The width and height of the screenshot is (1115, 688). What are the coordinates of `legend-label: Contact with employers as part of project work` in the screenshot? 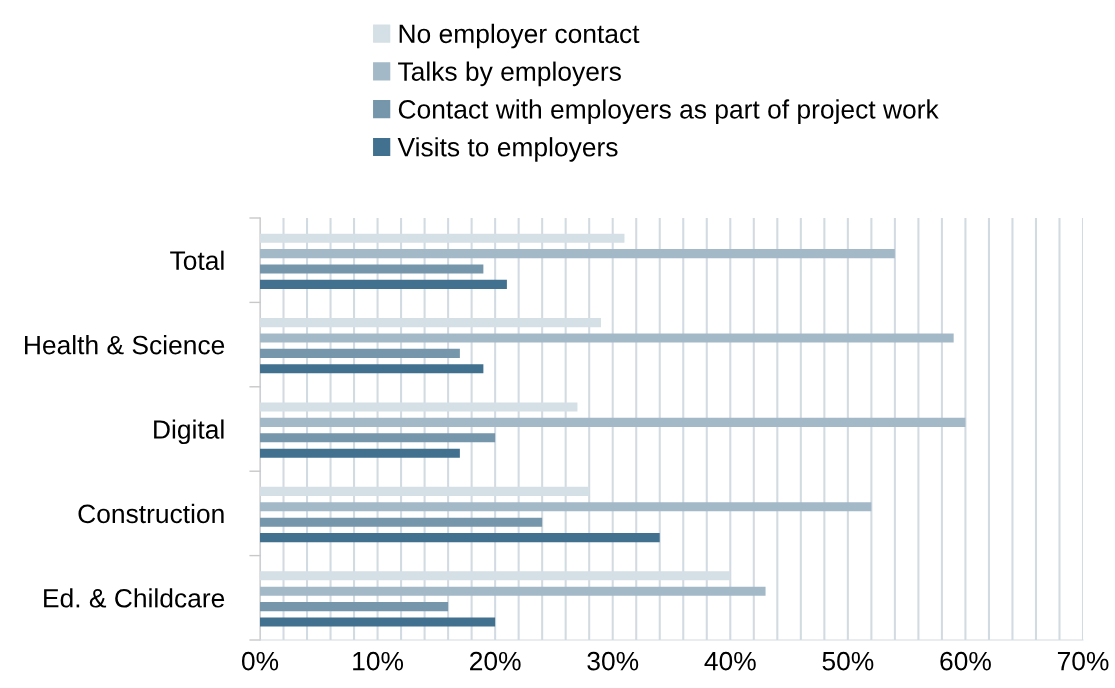 It's located at (668, 111).